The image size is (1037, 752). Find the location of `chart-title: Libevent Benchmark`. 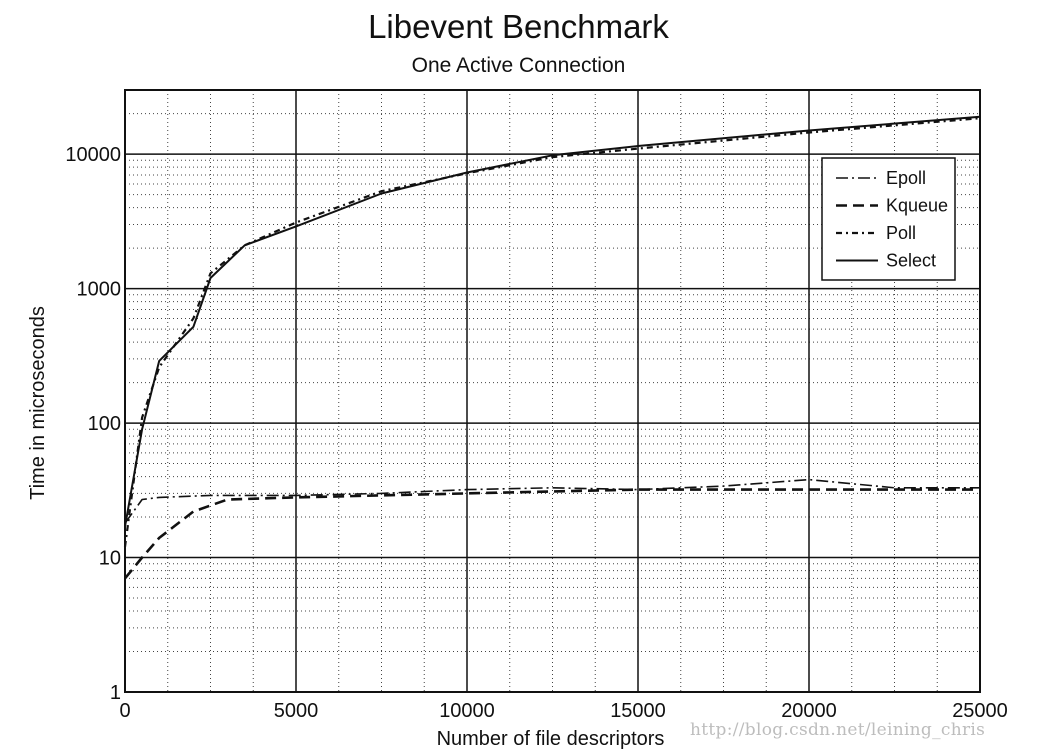

chart-title: Libevent Benchmark is located at coordinates (518, 26).